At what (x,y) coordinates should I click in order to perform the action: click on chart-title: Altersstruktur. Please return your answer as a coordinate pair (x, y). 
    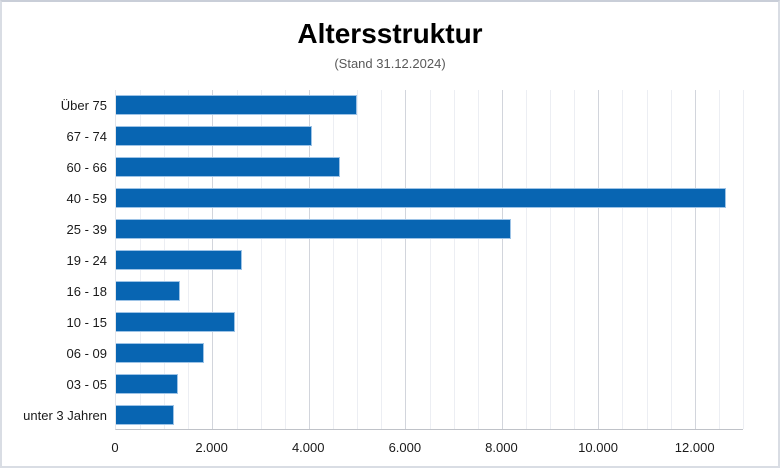
    Looking at the image, I should click on (390, 33).